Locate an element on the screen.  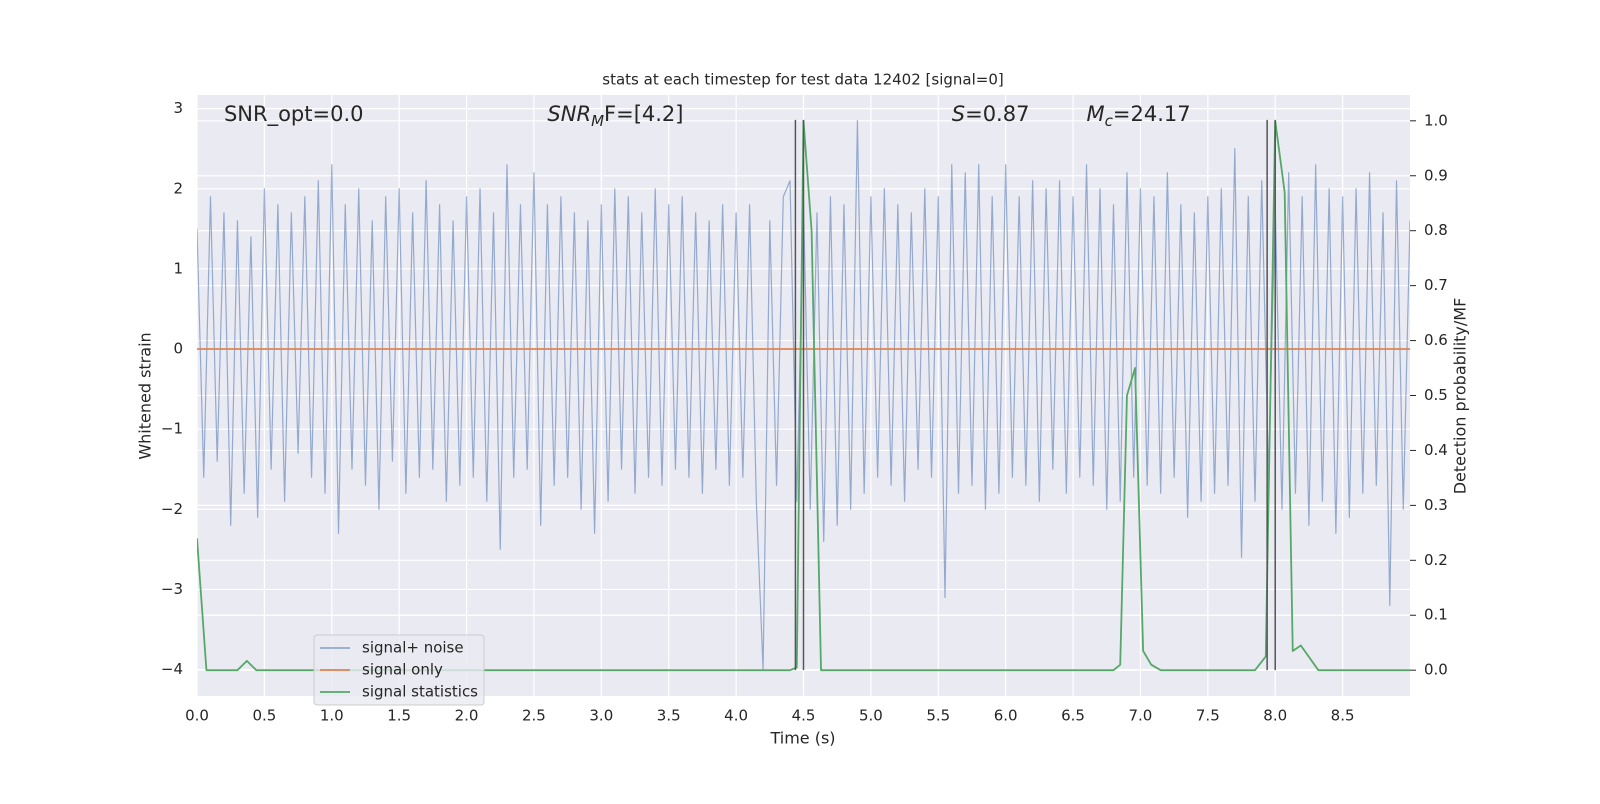
annotation: SNR_opt=0.0 is located at coordinates (294, 114).